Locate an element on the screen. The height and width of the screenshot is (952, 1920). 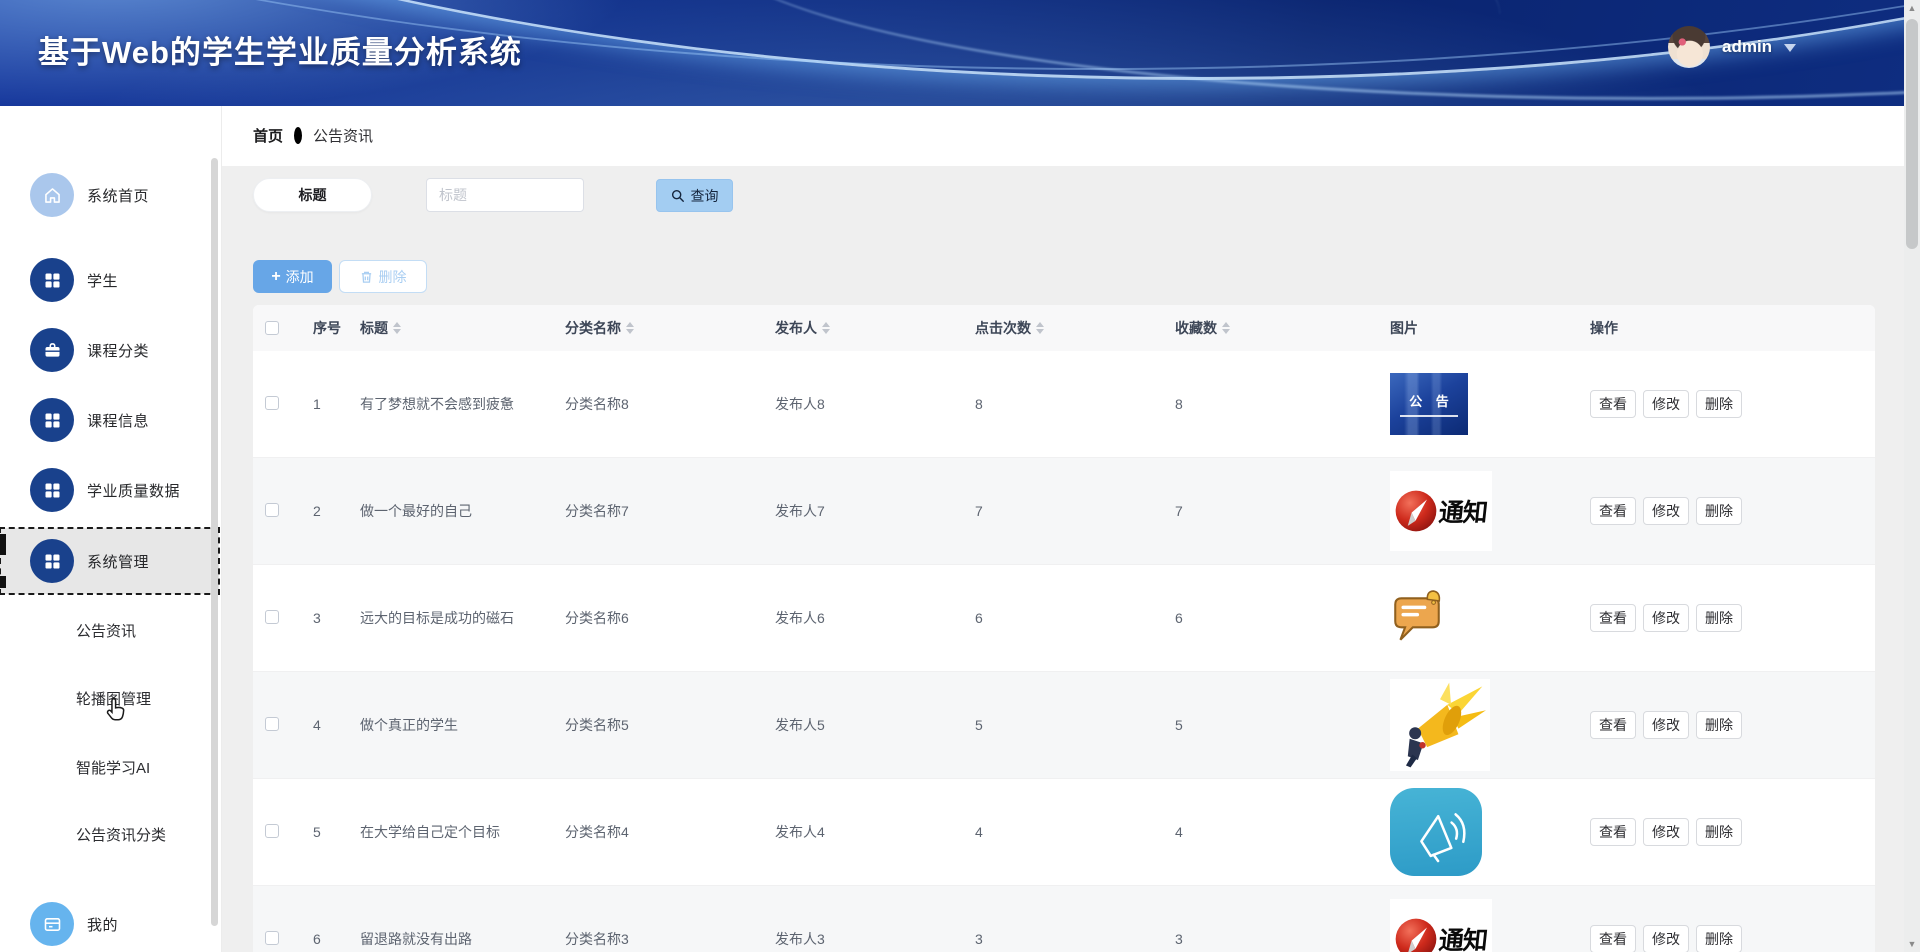
cell-publisher: 发布人5 is located at coordinates (800, 725).